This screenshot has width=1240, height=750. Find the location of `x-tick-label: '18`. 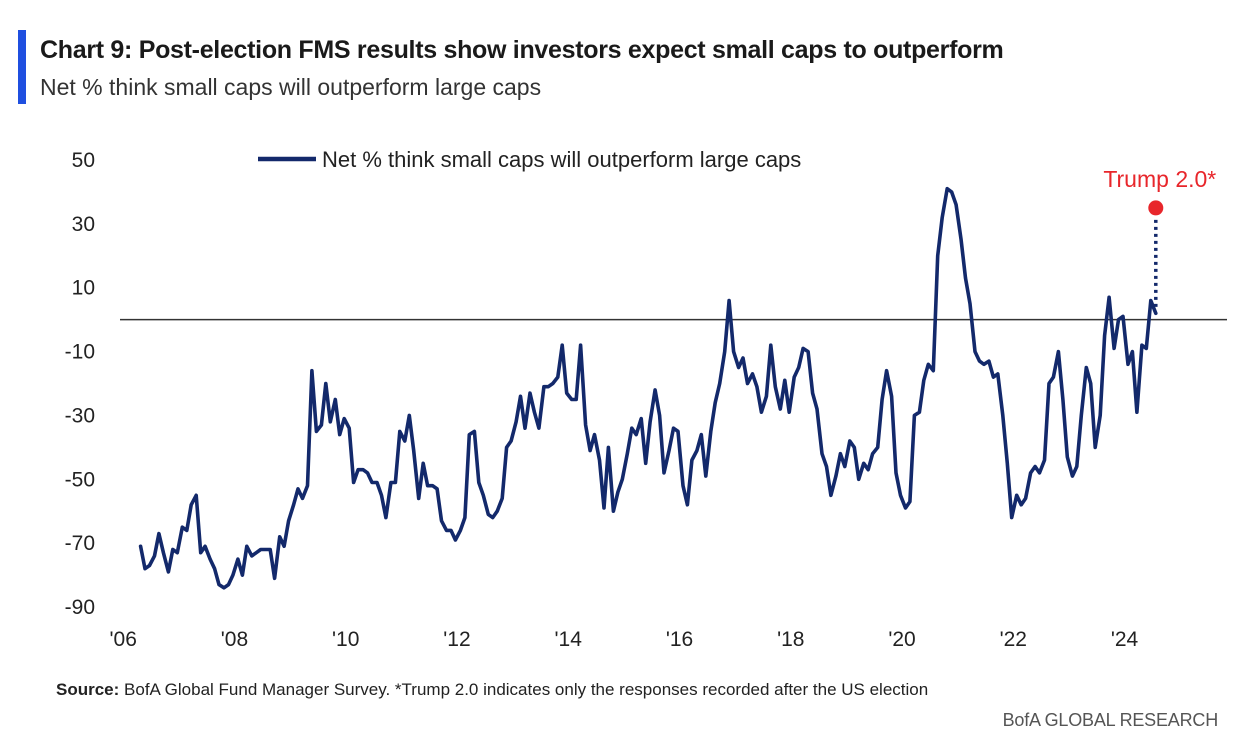

x-tick-label: '18 is located at coordinates (790, 639).